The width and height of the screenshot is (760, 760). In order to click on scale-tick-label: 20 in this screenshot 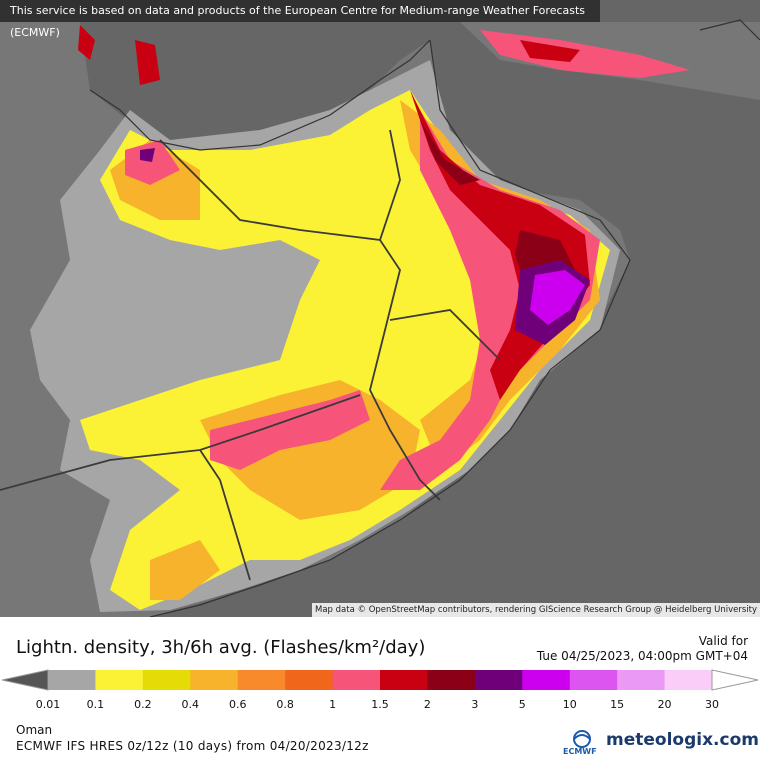, I will do `click(665, 704)`.